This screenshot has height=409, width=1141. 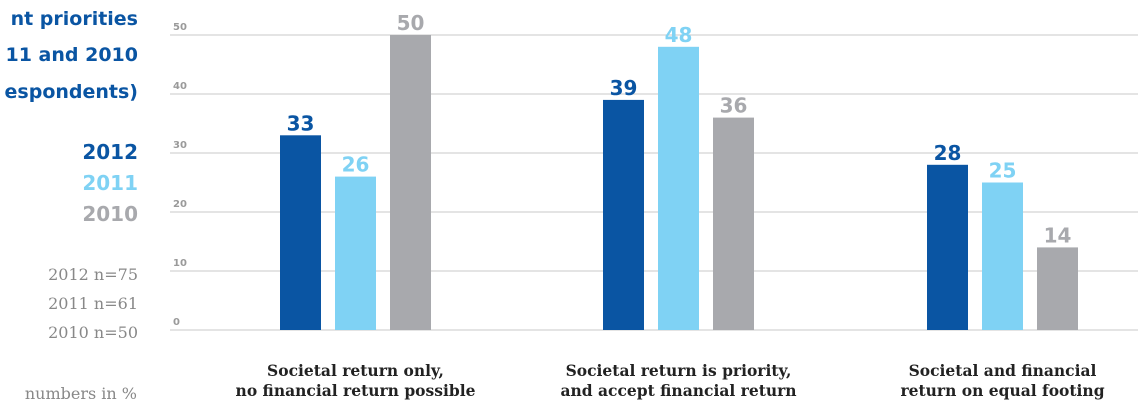 What do you see at coordinates (110, 152) in the screenshot?
I see `legend-2012: 2012` at bounding box center [110, 152].